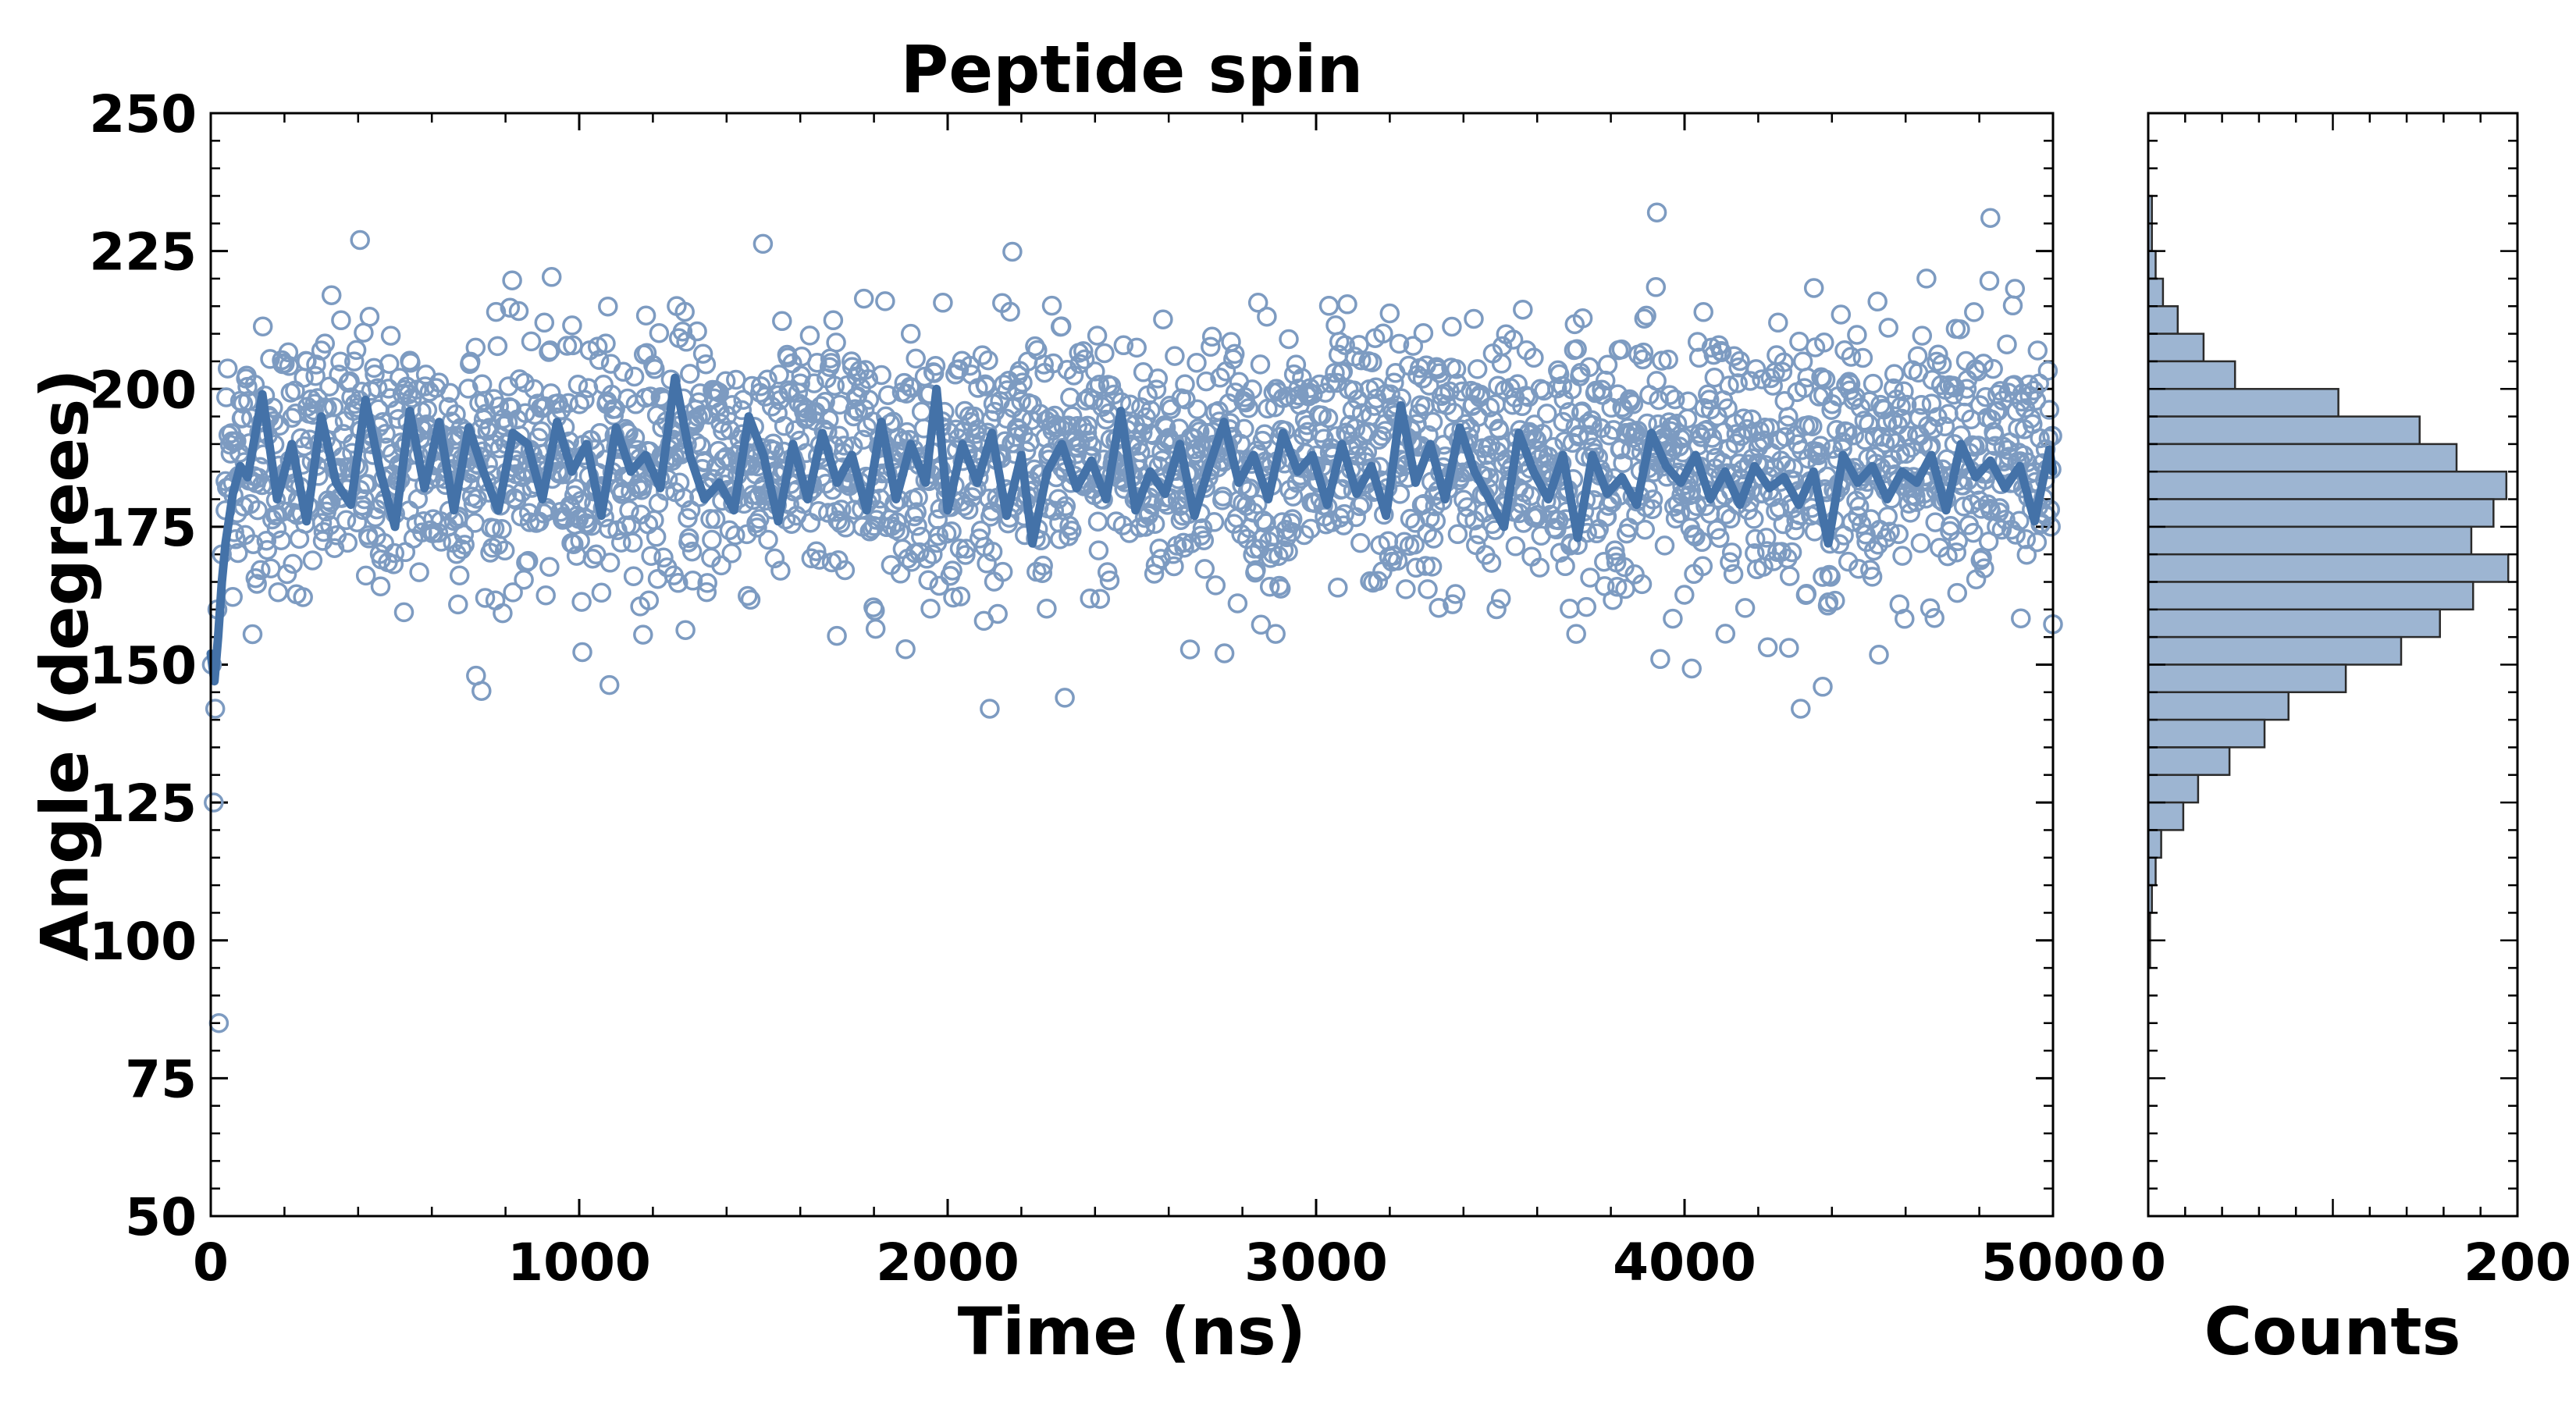  Describe the element at coordinates (2176, 348) in the screenshot. I see `histogram-bar` at that location.